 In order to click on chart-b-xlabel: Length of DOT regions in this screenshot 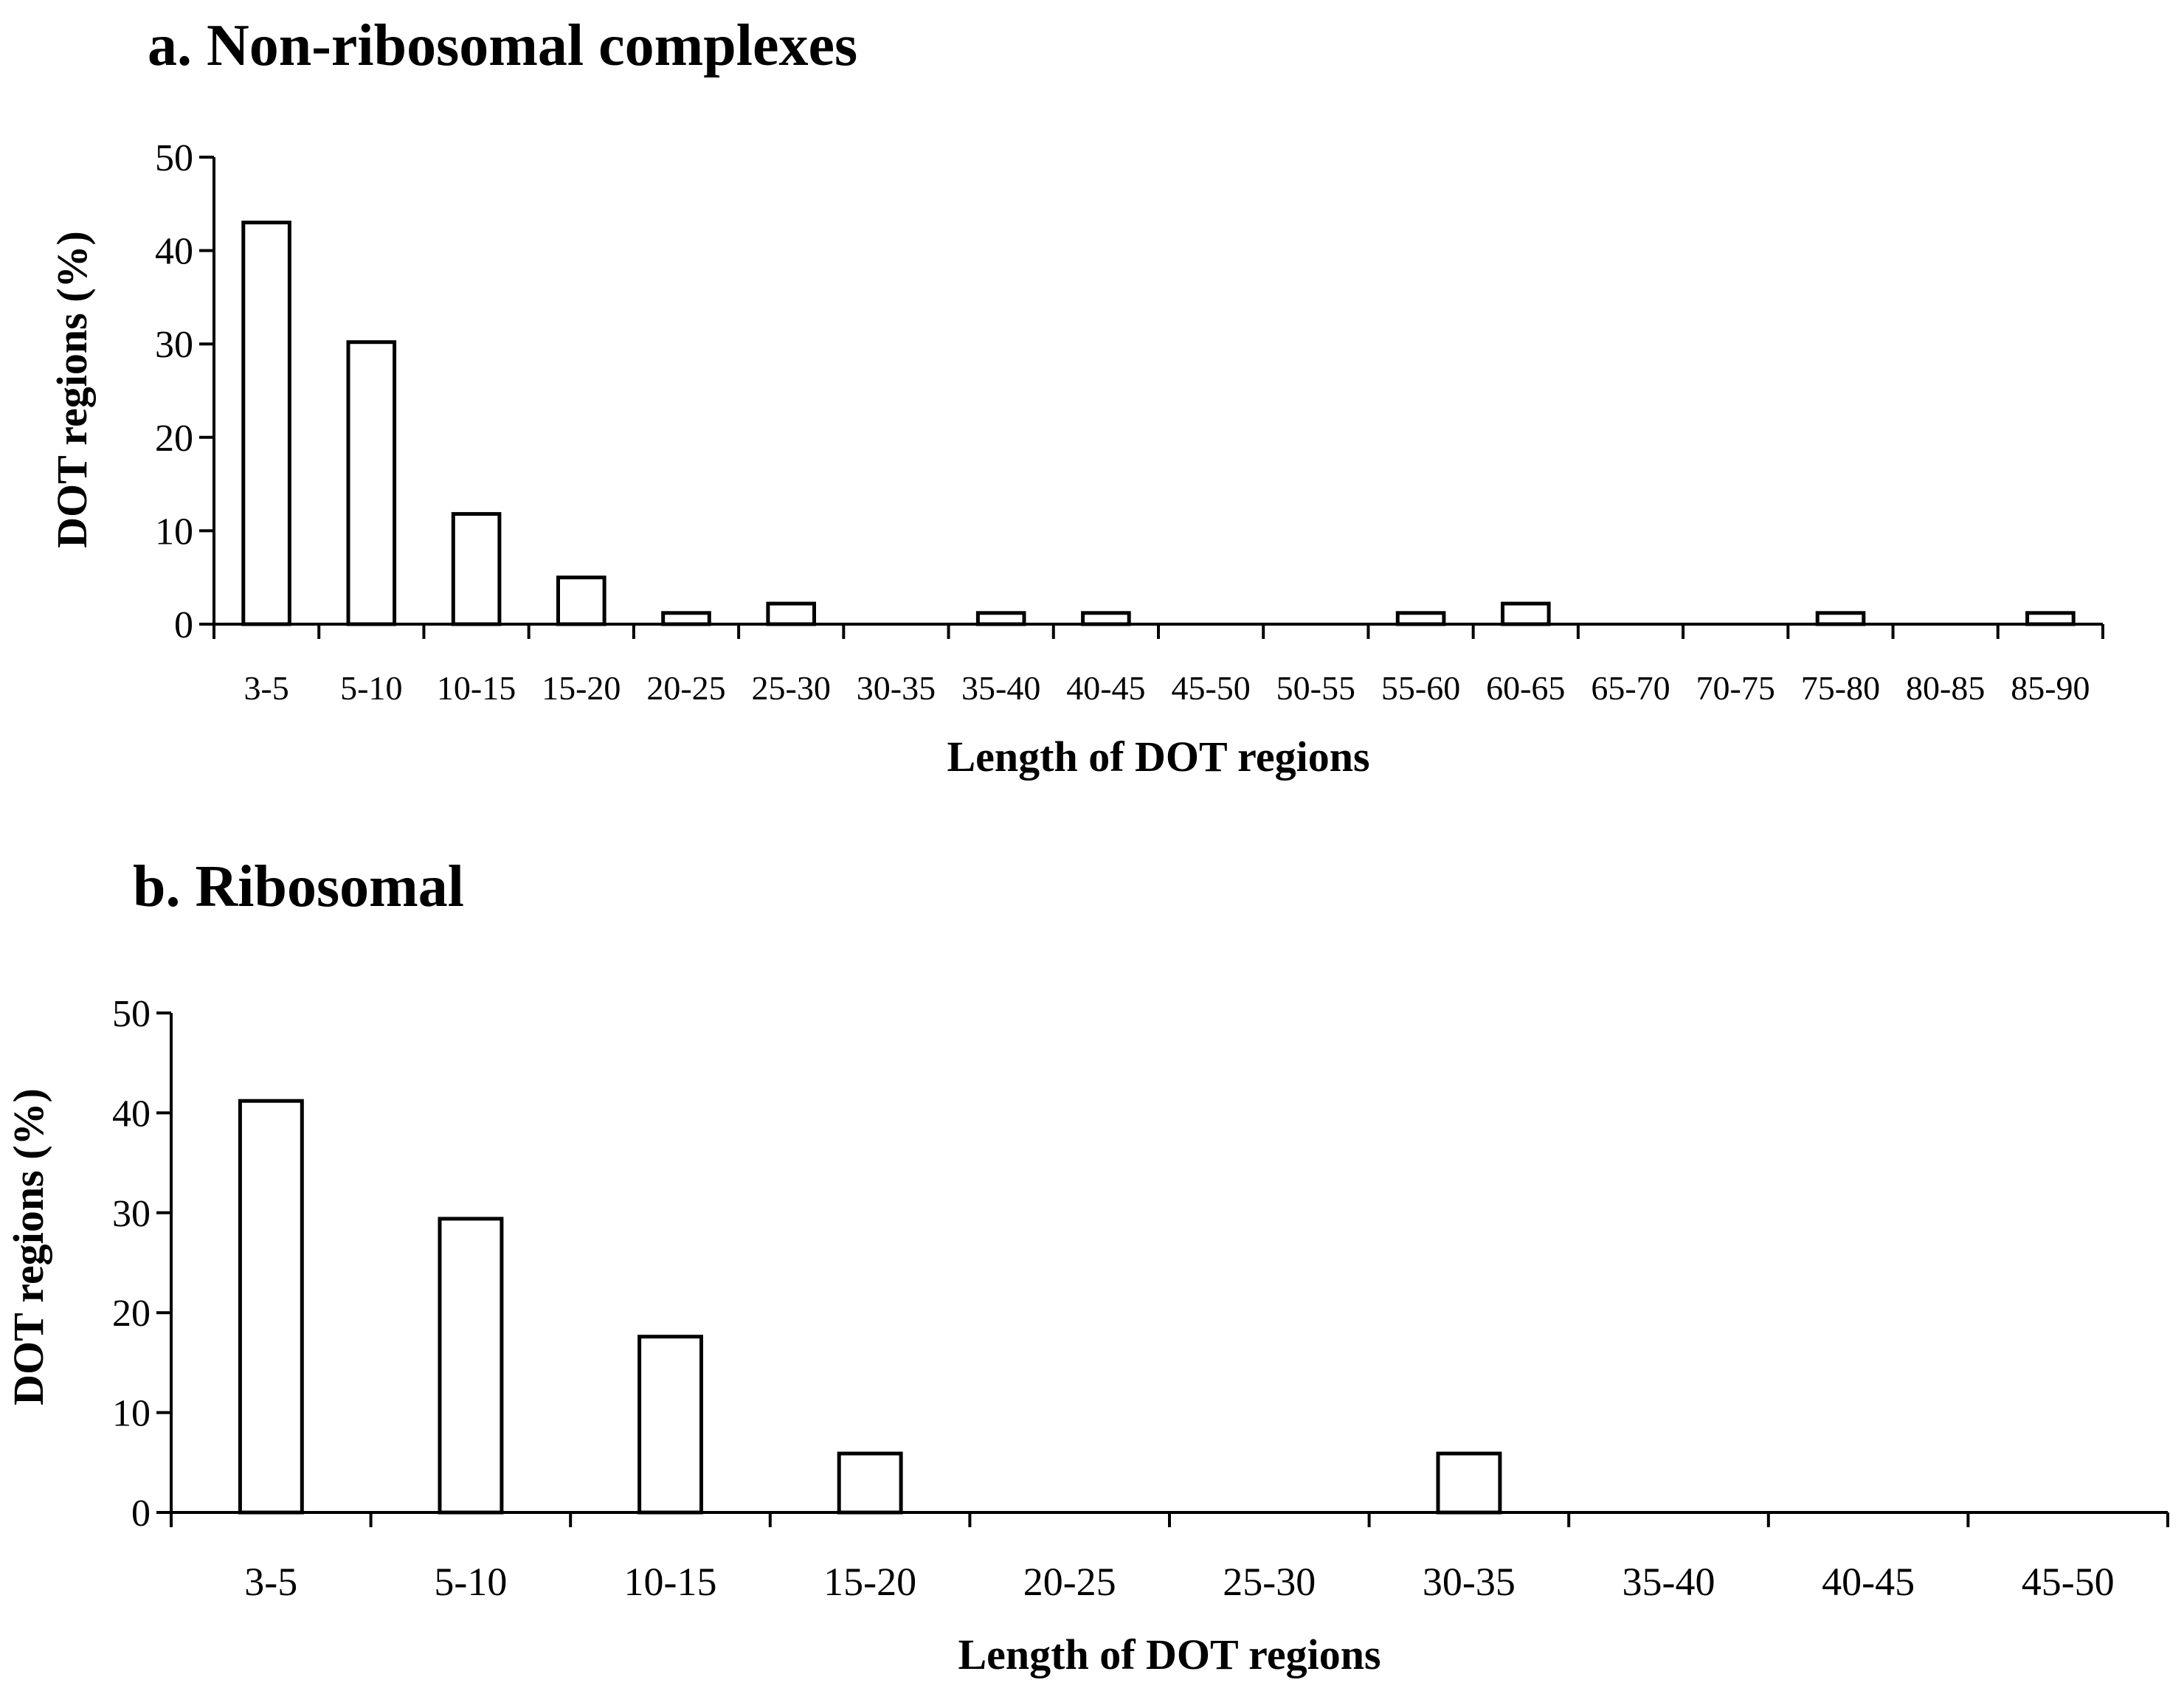, I will do `click(1169, 1654)`.